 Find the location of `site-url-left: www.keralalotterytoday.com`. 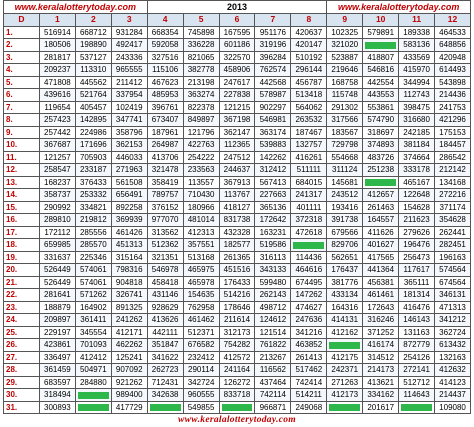

site-url-left: www.keralalotterytoday.com is located at coordinates (75, 7).